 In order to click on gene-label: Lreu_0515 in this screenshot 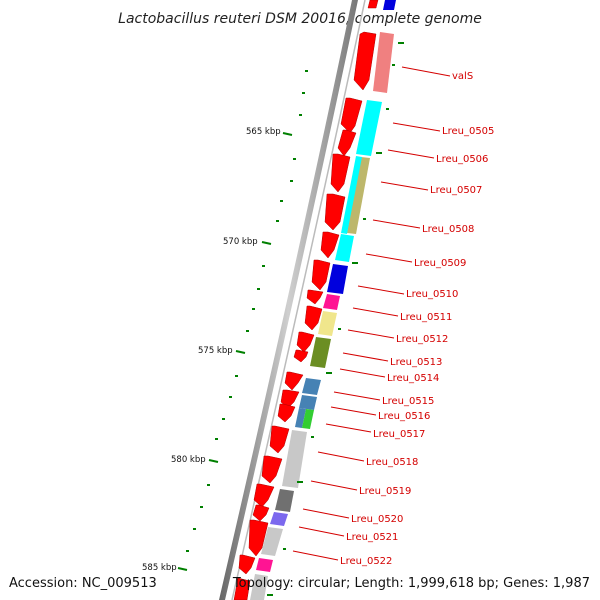, I will do `click(408, 401)`.